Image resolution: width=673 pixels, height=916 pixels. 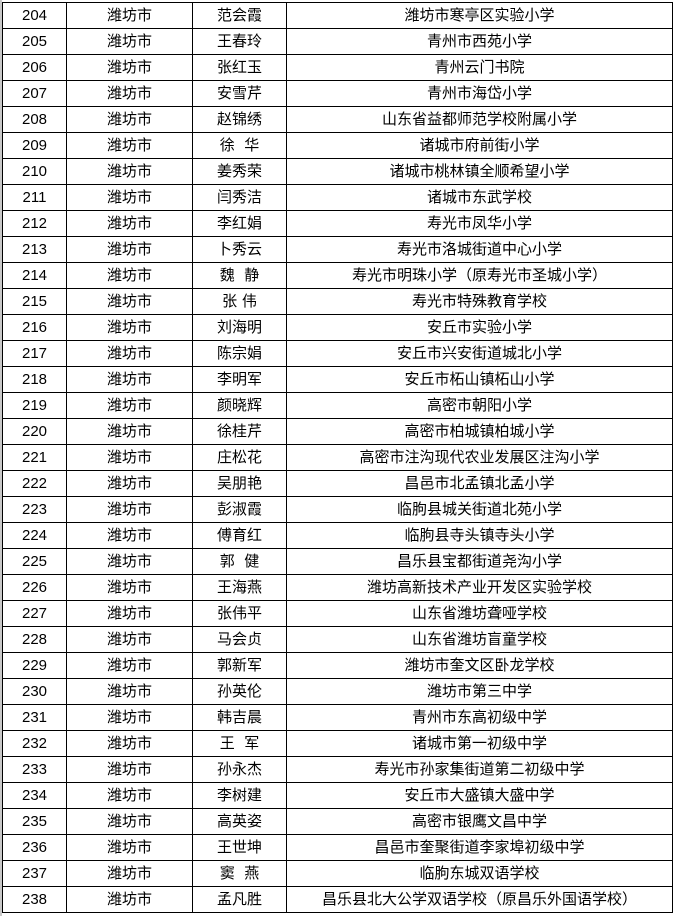 I want to click on name-cell: 陈宗娟, so click(x=239, y=353).